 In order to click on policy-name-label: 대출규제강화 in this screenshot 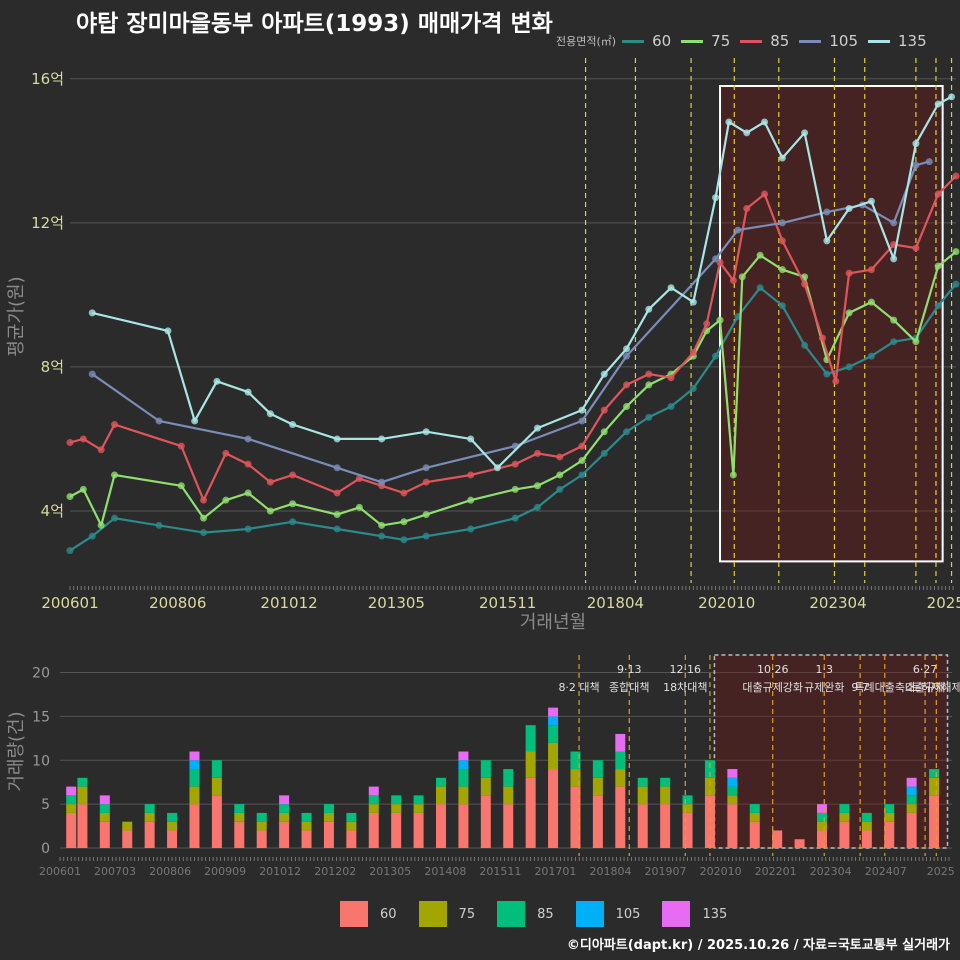, I will do `click(772, 687)`.